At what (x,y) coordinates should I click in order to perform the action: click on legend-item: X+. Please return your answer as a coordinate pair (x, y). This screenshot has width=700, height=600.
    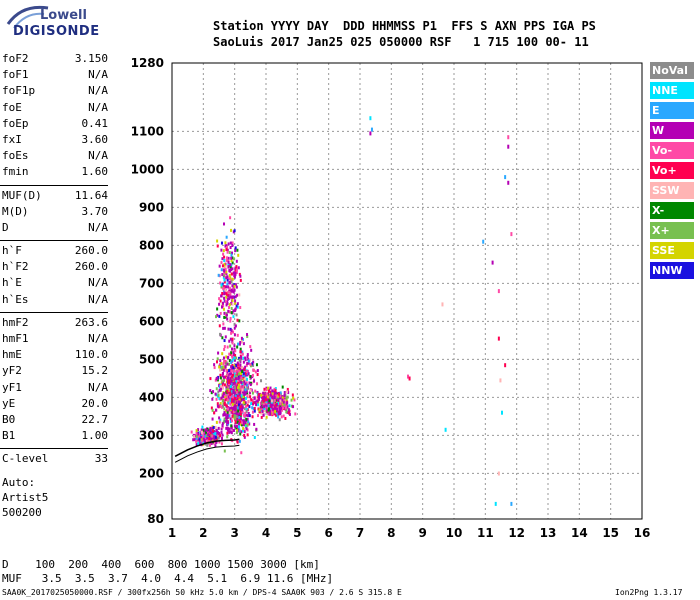
    Looking at the image, I should click on (672, 230).